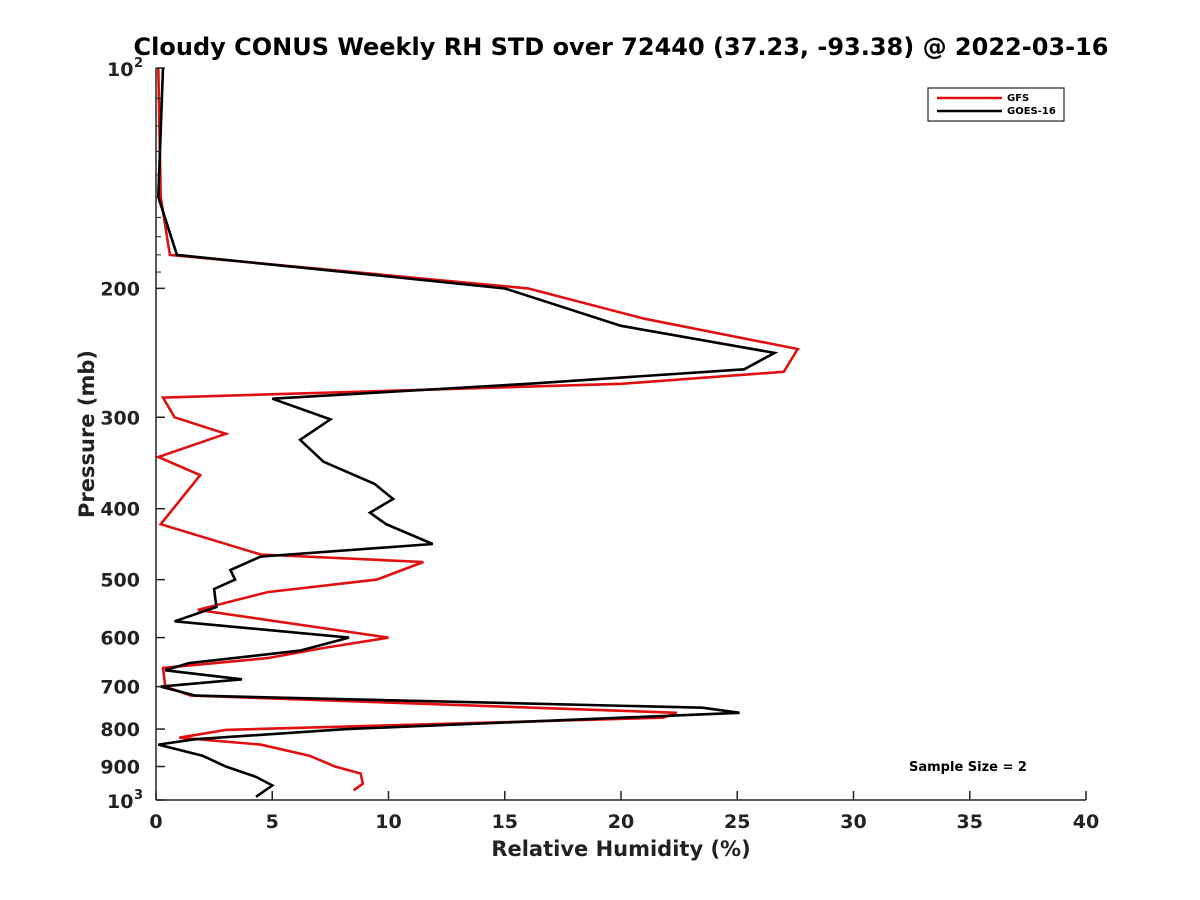 The width and height of the screenshot is (1200, 900). I want to click on legend: GFS GOES-16, so click(996, 104).